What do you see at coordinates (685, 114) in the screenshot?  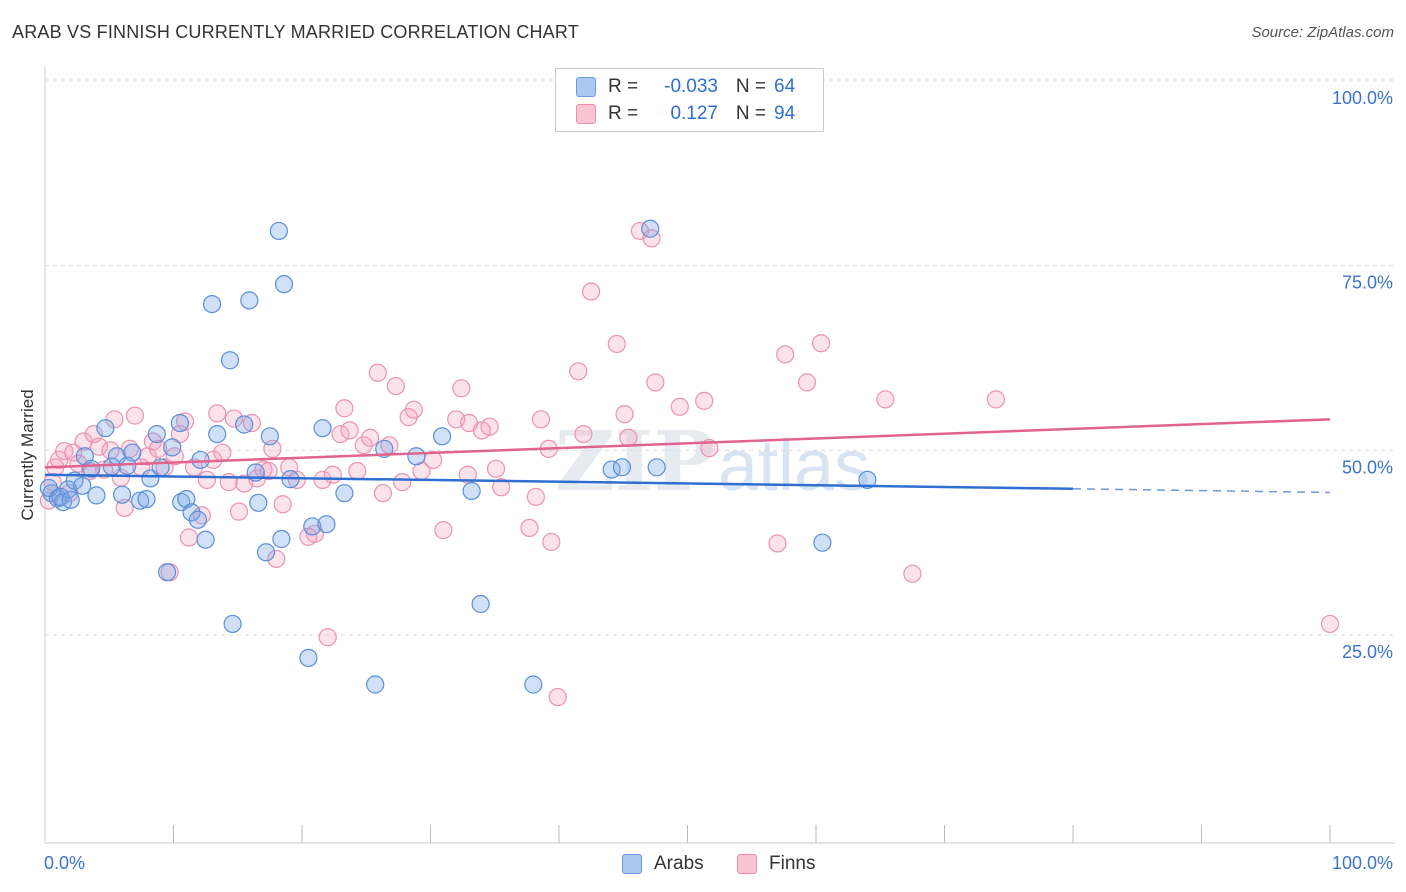 I see `legend-row-finns: R = 0.127 N = 94` at bounding box center [685, 114].